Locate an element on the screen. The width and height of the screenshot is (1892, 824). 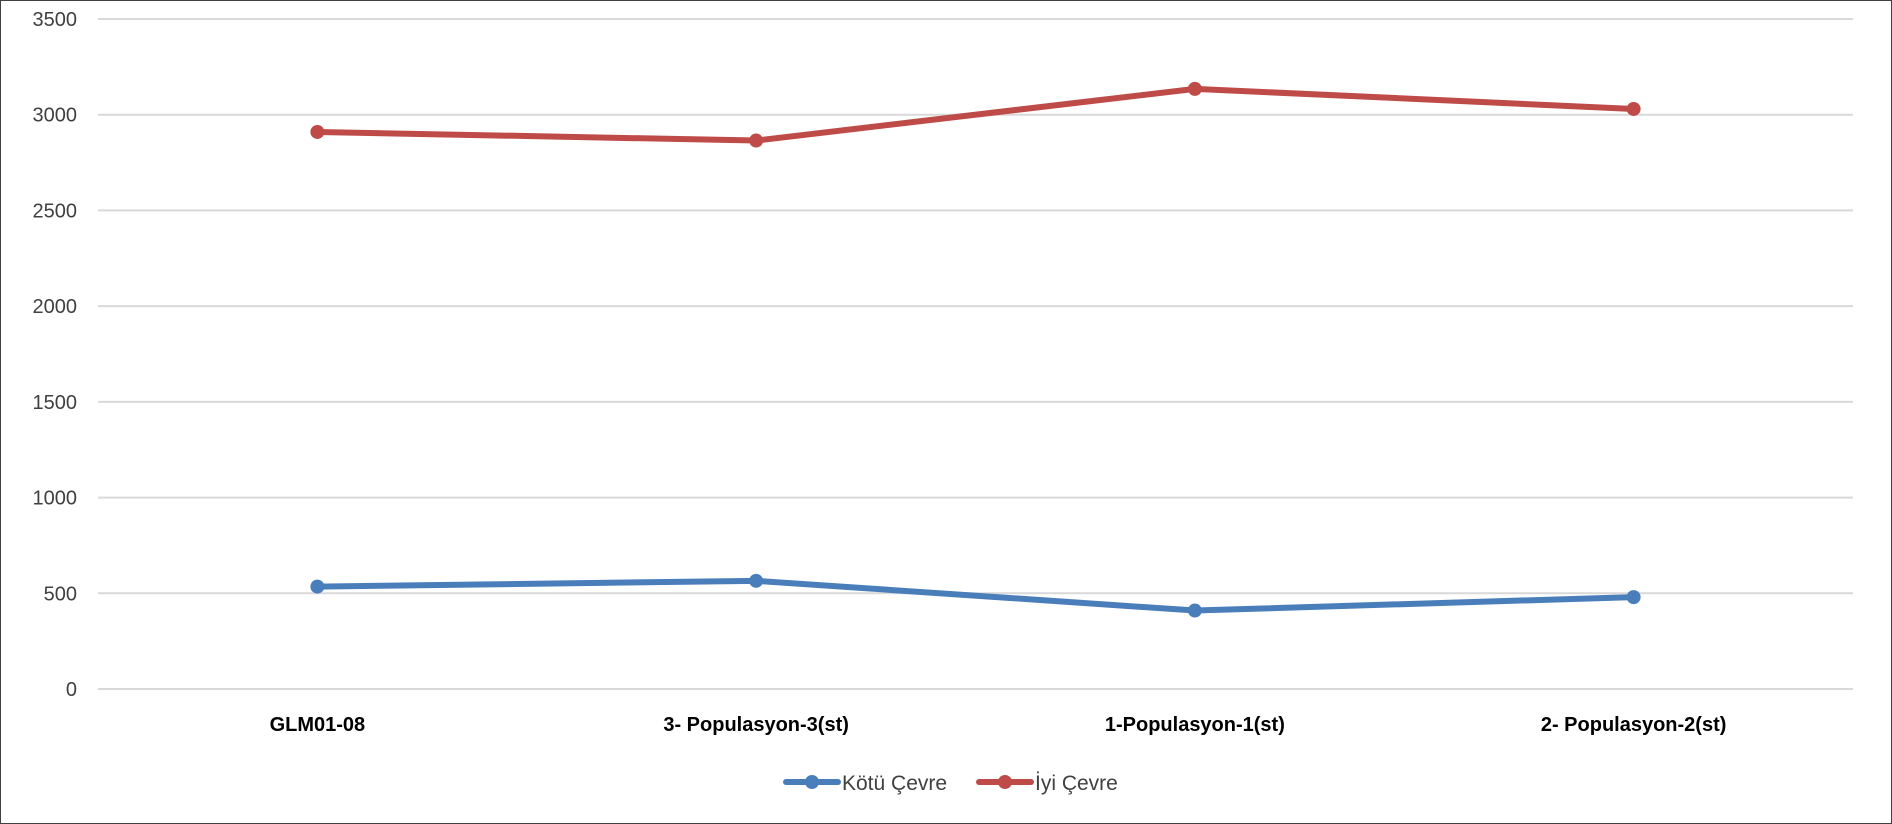
y-tick-label-2500: 2500 is located at coordinates (55, 211).